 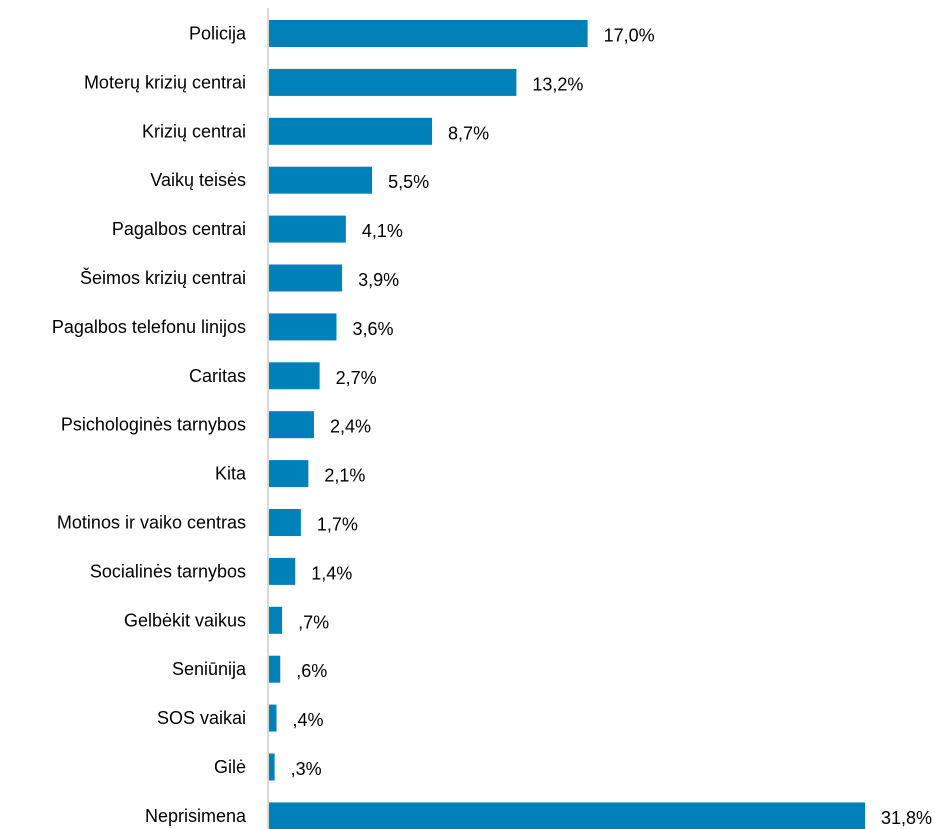 I want to click on value-label-3: 5,5%, so click(x=408, y=182).